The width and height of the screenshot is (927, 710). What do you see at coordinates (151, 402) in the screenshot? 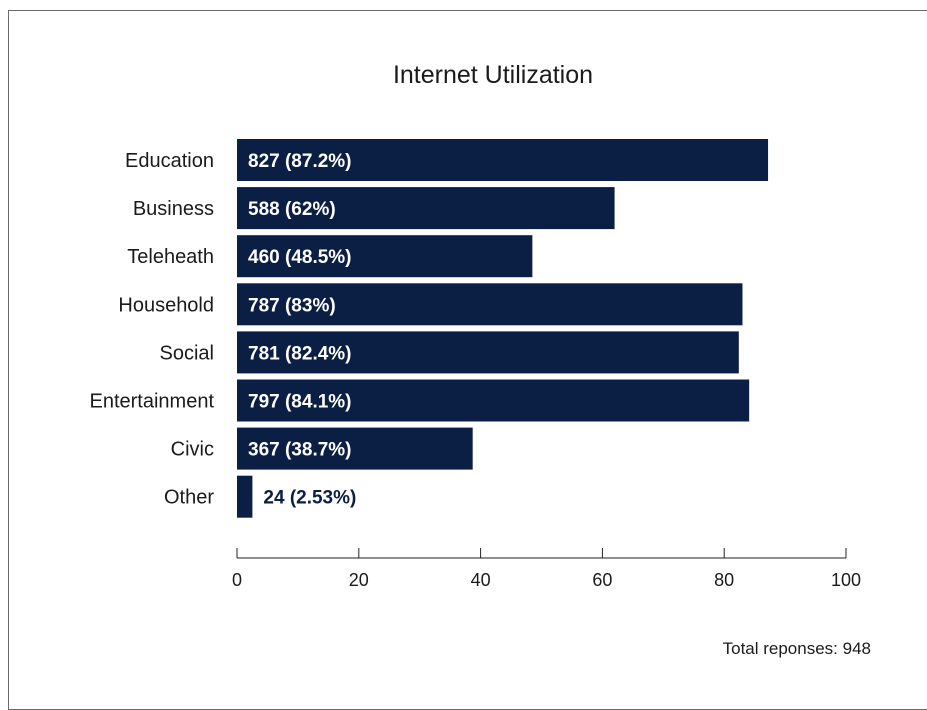
I see `category-label-entertainment: Entertainment` at bounding box center [151, 402].